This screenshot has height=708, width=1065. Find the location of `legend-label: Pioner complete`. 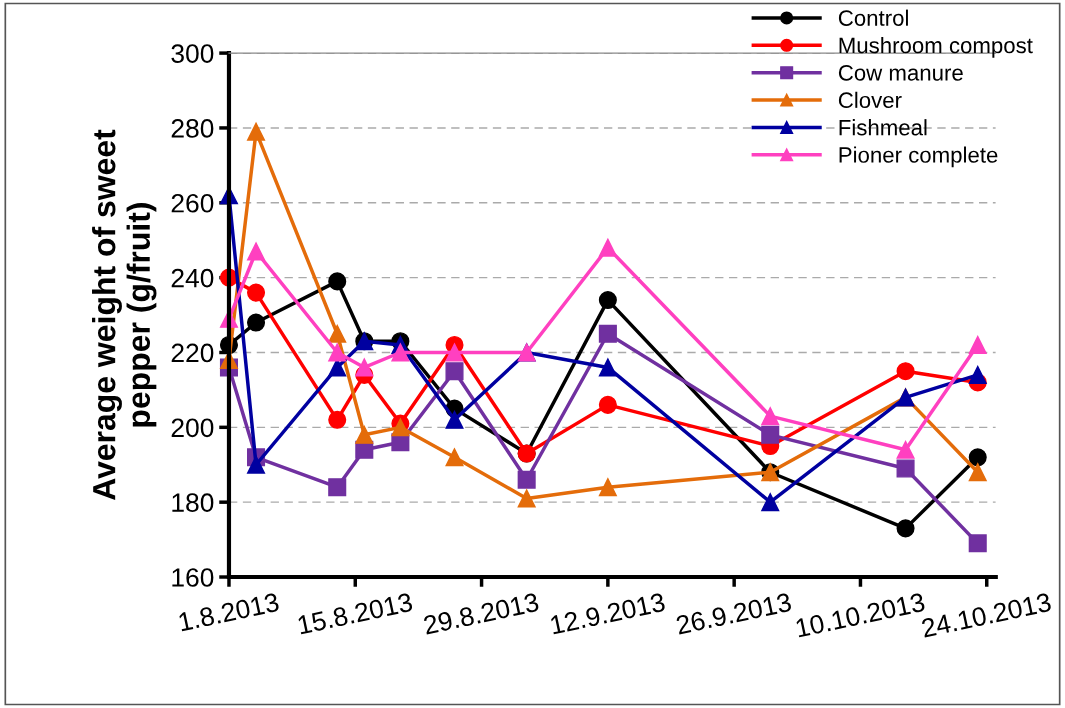

legend-label: Pioner complete is located at coordinates (918, 157).